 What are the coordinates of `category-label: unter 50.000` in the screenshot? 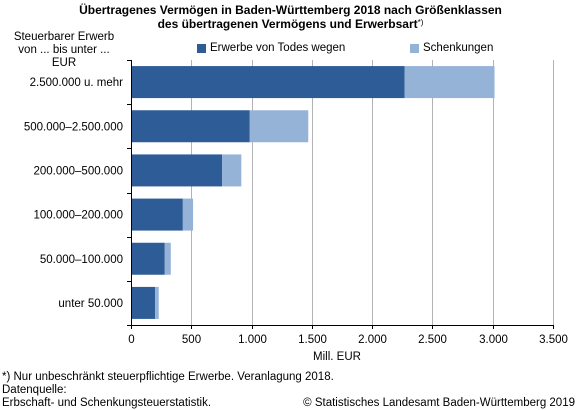 It's located at (90, 304).